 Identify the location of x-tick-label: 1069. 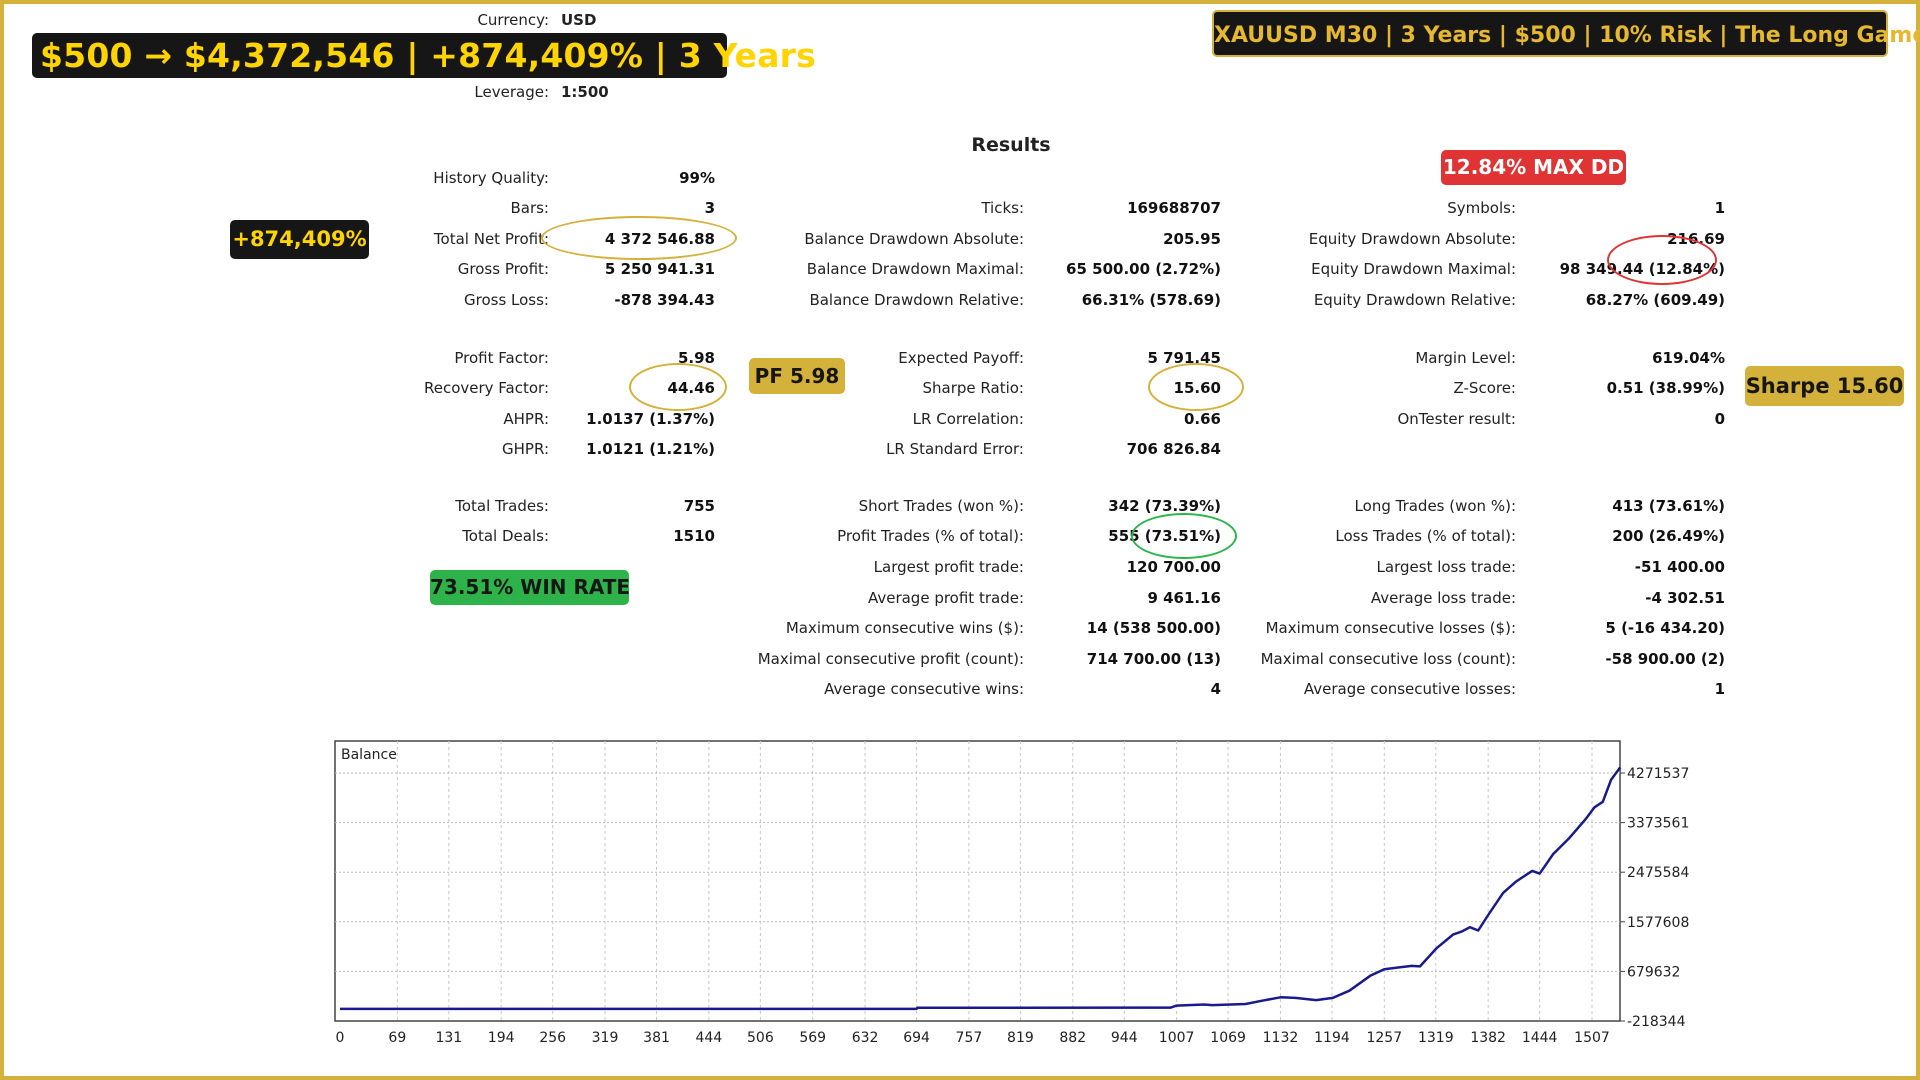
(1228, 1038).